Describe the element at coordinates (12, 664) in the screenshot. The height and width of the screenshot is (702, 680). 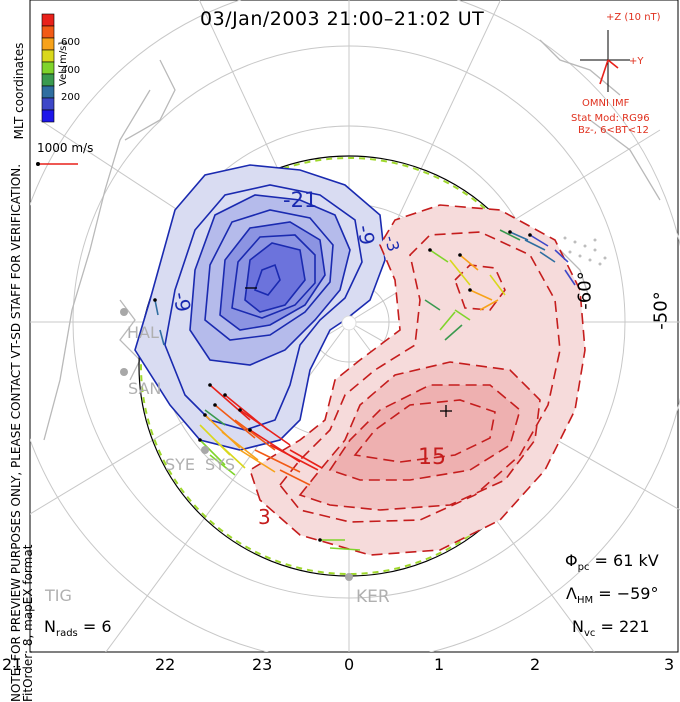
I see `mlt-tick-21: 21` at that location.